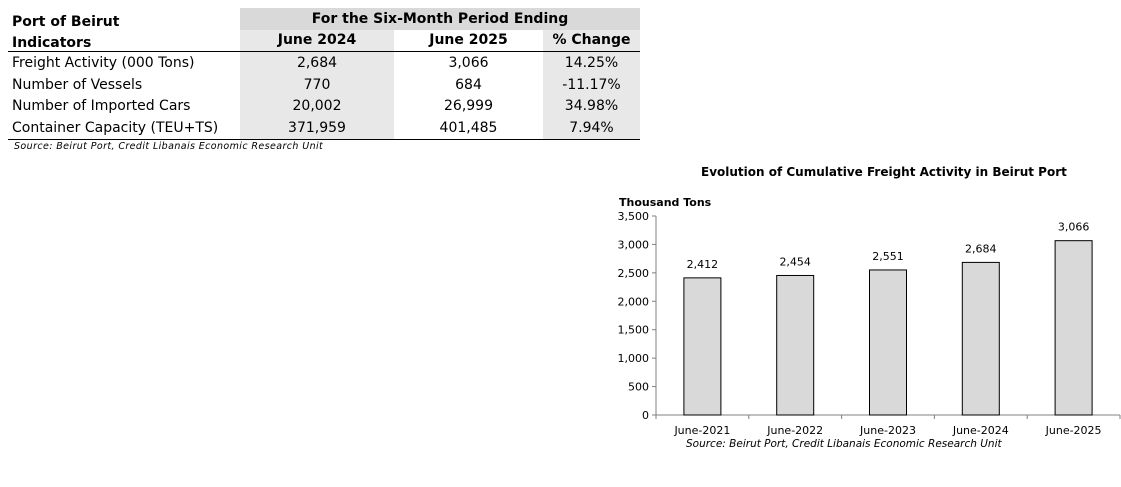 The width and height of the screenshot is (1121, 487). I want to click on table-title-line1: Port of Beirut, so click(66, 21).